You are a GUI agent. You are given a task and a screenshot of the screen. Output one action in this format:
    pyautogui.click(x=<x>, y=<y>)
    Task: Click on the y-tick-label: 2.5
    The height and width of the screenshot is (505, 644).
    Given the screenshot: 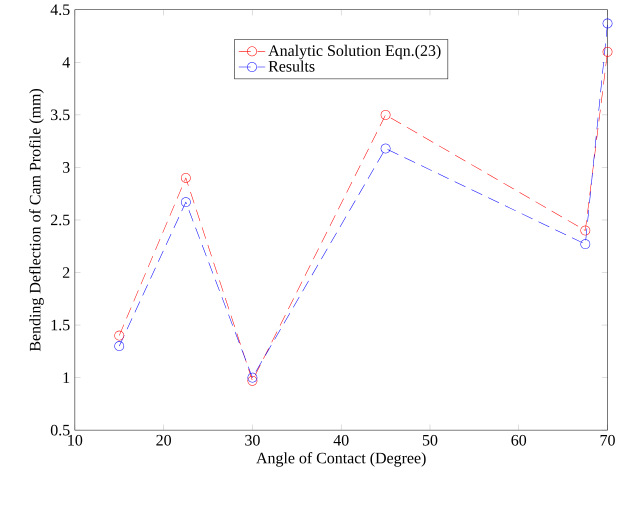 What is the action you would take?
    pyautogui.click(x=60, y=220)
    